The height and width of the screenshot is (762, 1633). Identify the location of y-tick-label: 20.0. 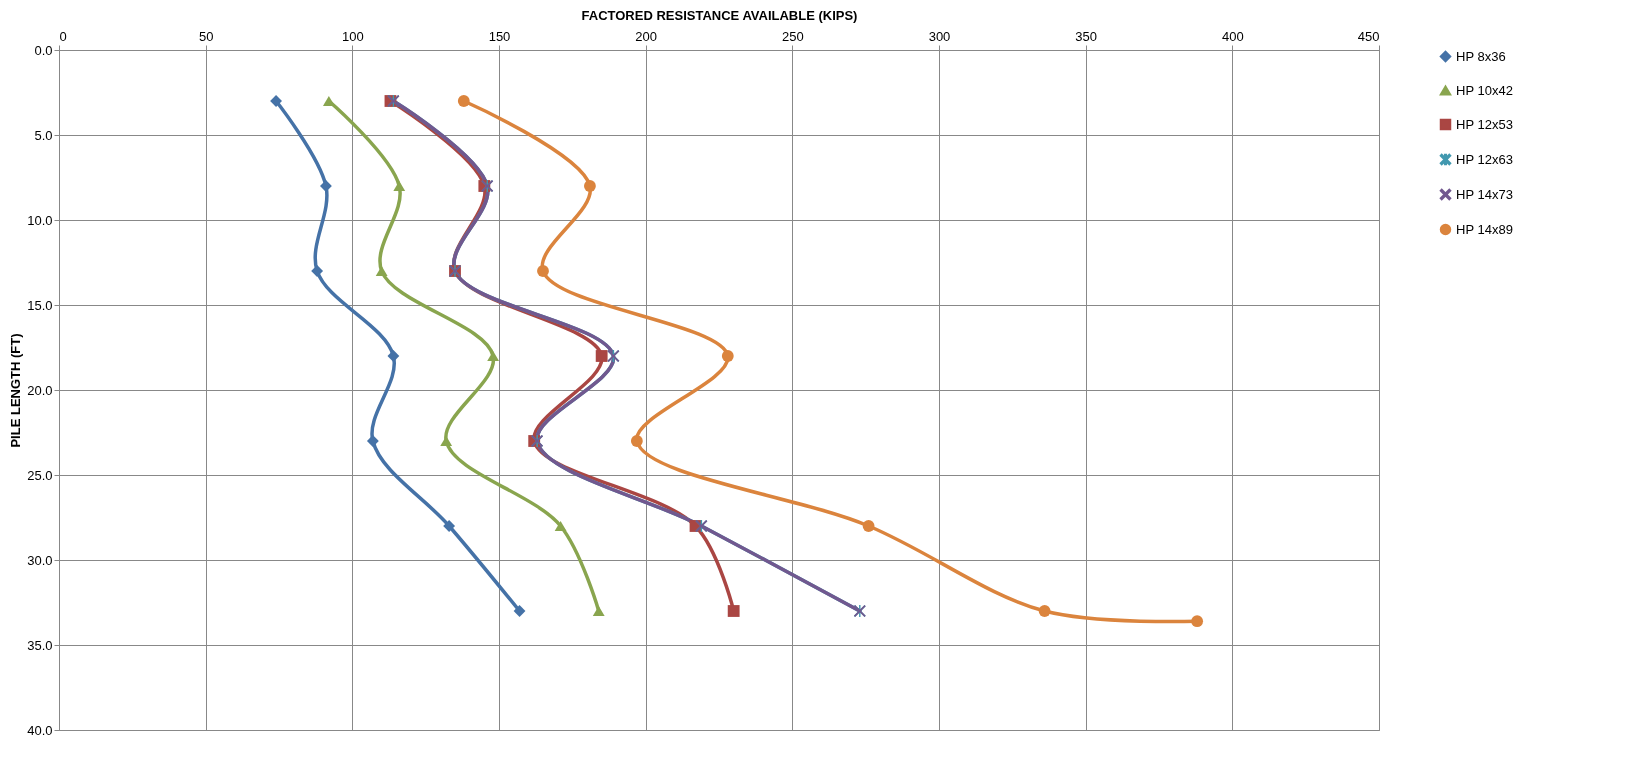
(40, 390).